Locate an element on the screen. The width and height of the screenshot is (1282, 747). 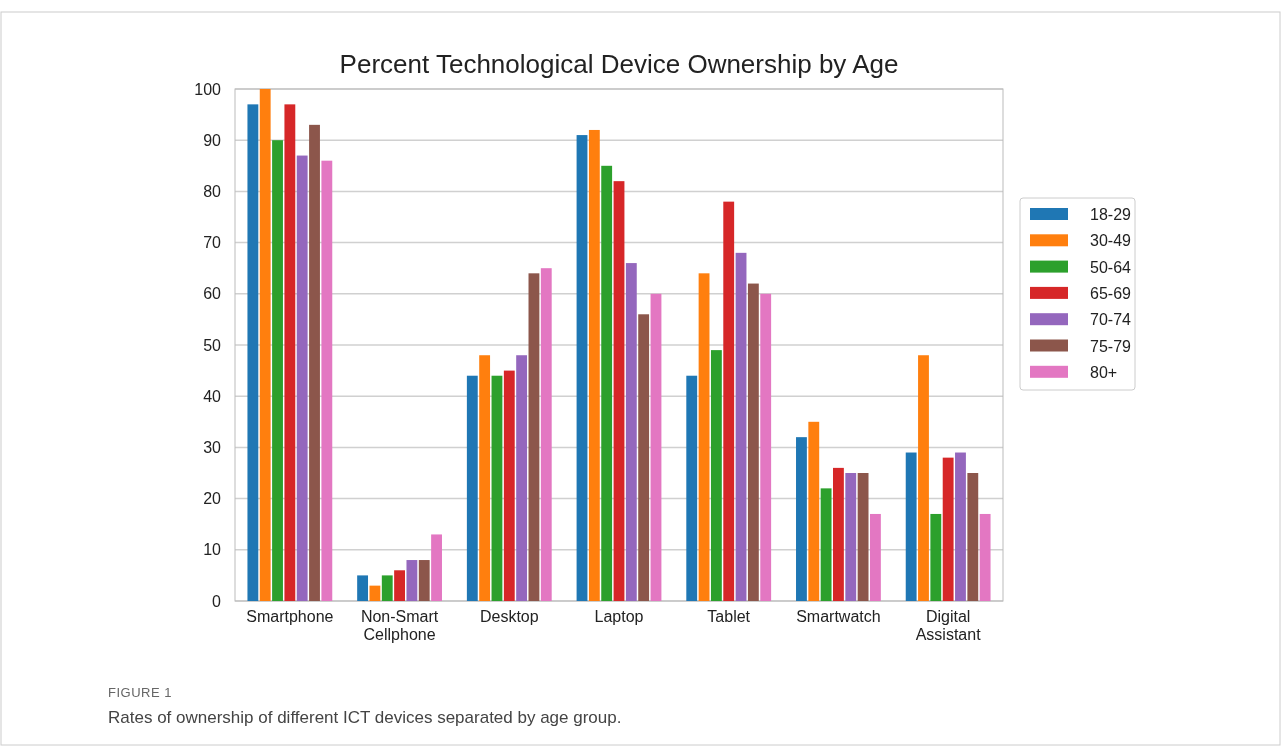
x-tick-label: Desktop is located at coordinates (509, 617).